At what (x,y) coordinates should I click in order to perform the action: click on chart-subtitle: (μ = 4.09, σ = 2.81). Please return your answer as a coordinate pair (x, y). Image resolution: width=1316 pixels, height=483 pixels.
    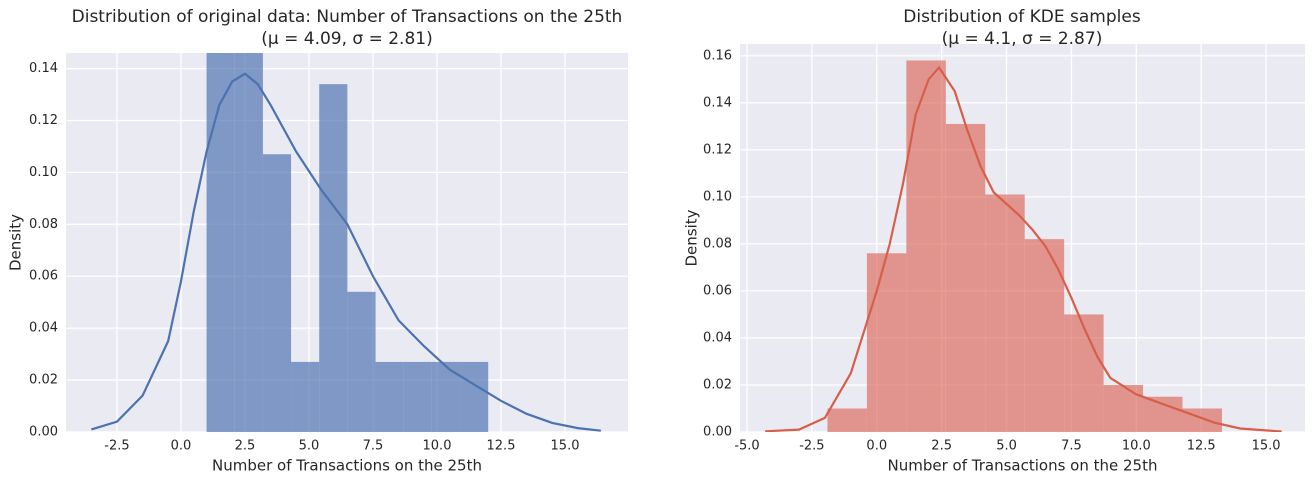
    Looking at the image, I should click on (346, 39).